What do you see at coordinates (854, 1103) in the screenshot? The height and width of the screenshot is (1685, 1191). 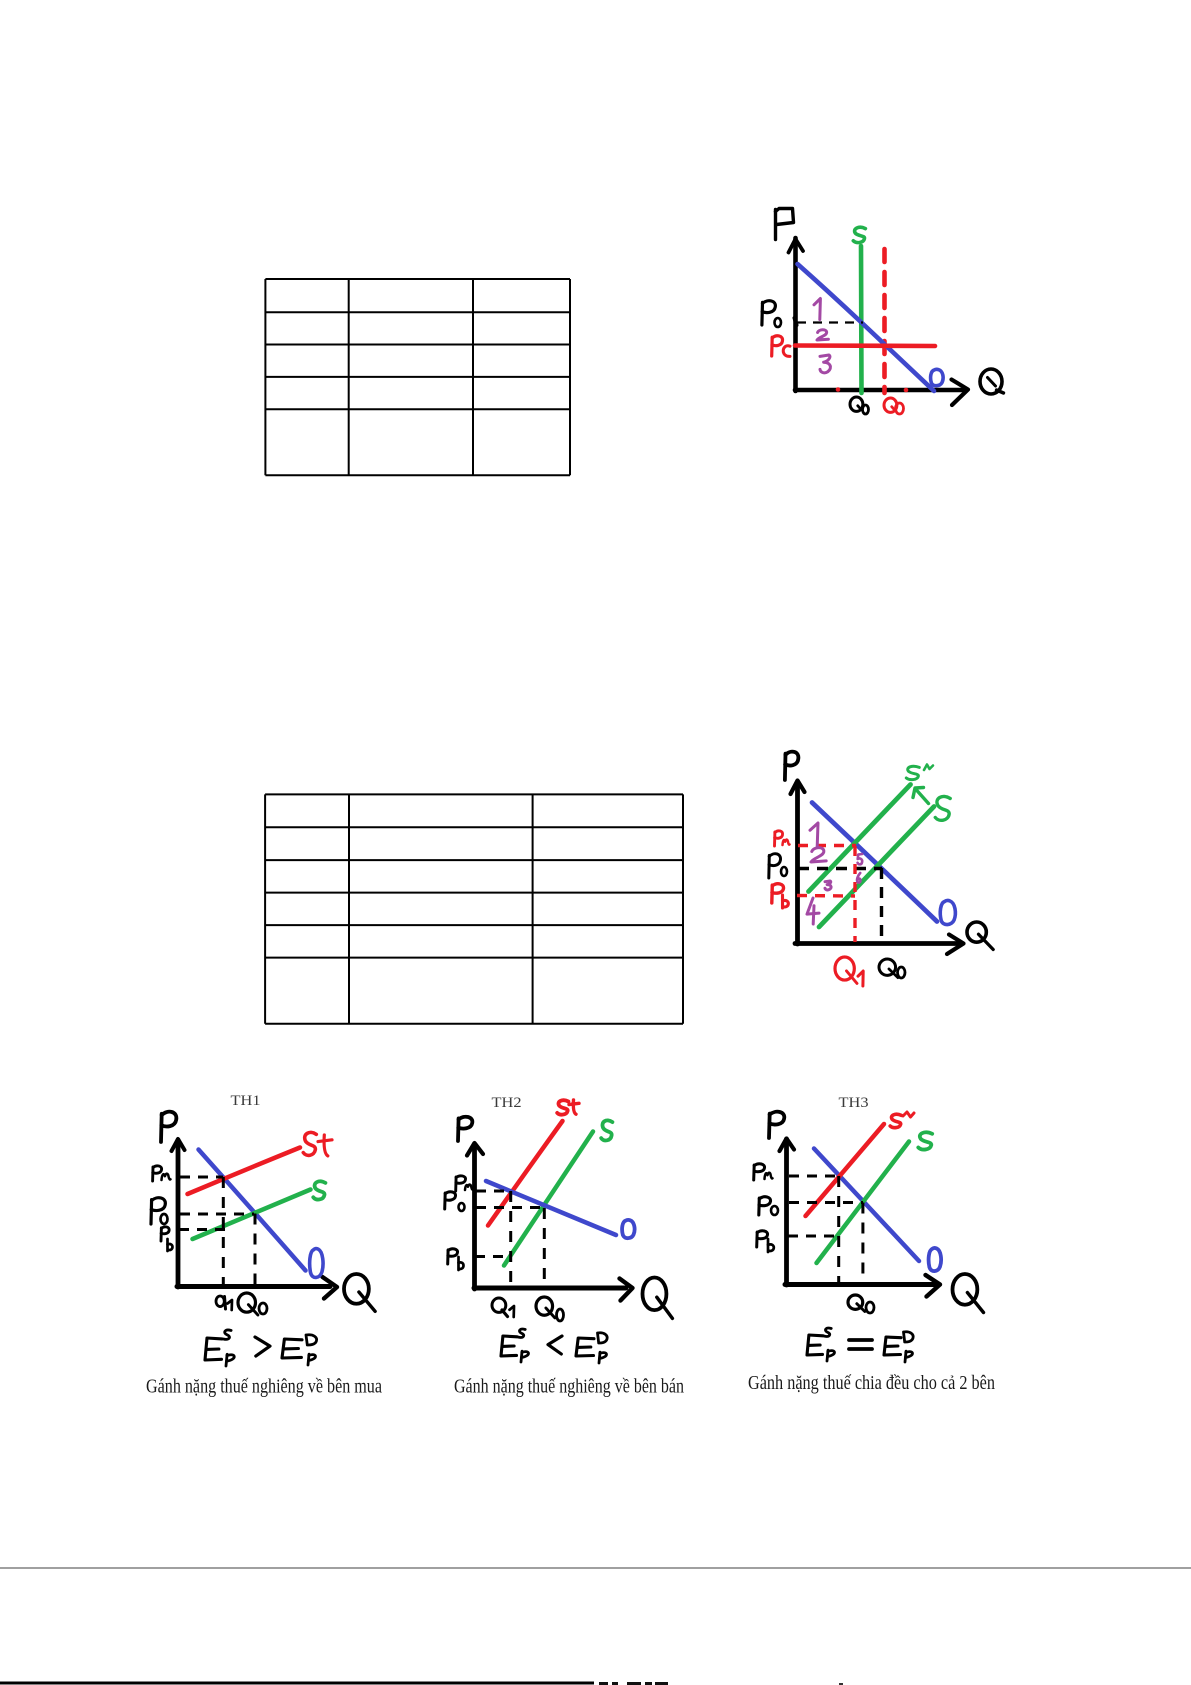 I see `svg-text: TH3` at bounding box center [854, 1103].